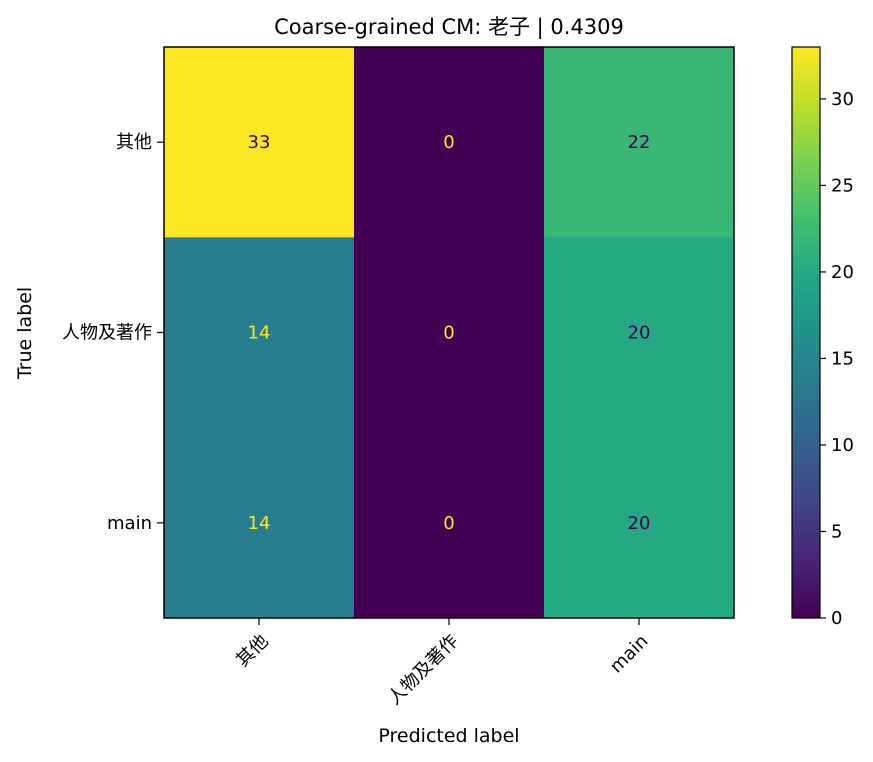  Describe the element at coordinates (842, 272) in the screenshot. I see `colorbar-tick-label: 20` at that location.